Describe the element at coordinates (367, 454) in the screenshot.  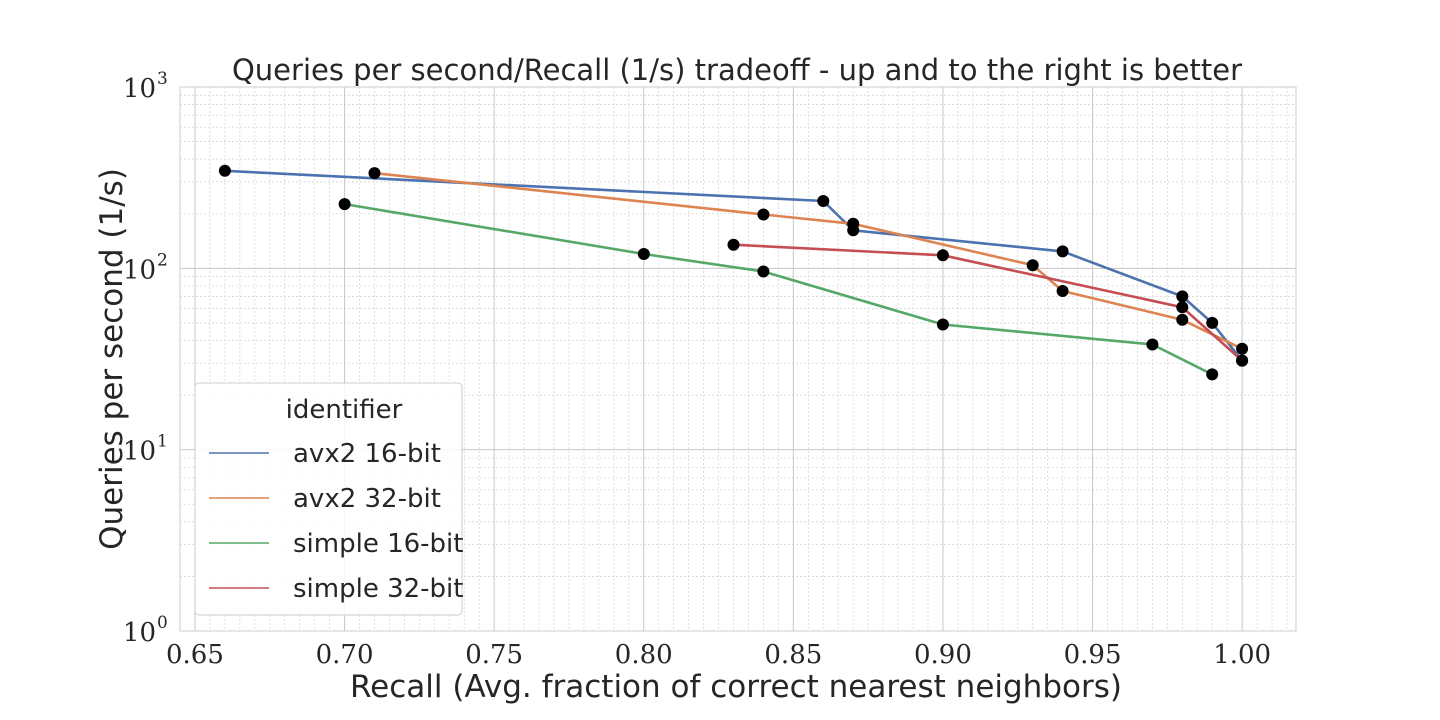
I see `legend-label-avx2-16-bit: avx2 16-bit` at that location.